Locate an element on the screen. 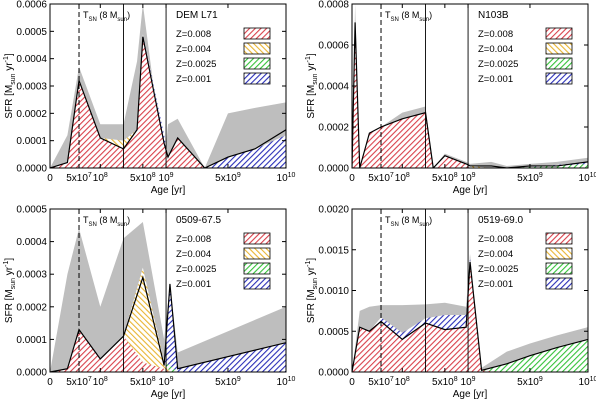  y-tick-label: 0.0010 is located at coordinates (333, 291).